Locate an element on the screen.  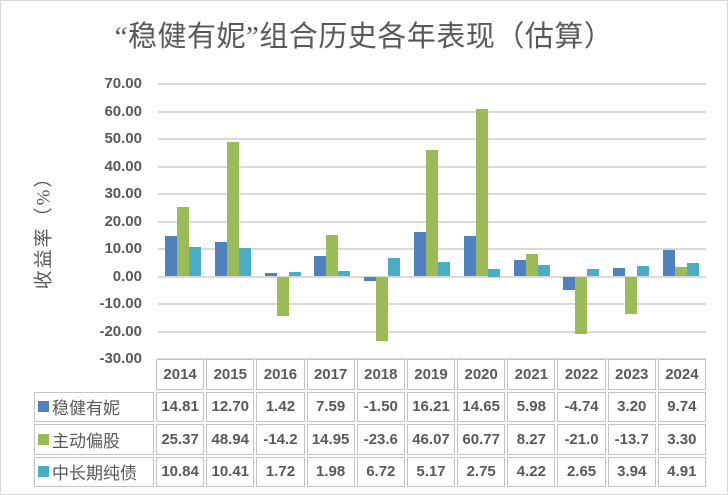
bar-series2-2019 is located at coordinates (432, 213).